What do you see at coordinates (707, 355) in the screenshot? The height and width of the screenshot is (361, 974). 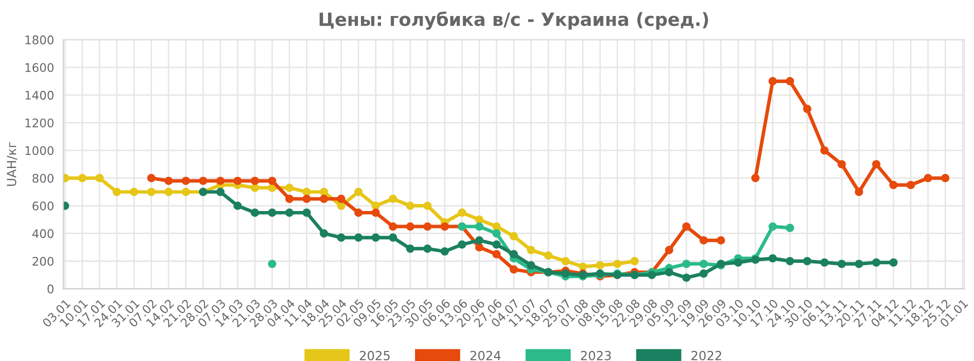 I see `legend-label: 2022` at bounding box center [707, 355].